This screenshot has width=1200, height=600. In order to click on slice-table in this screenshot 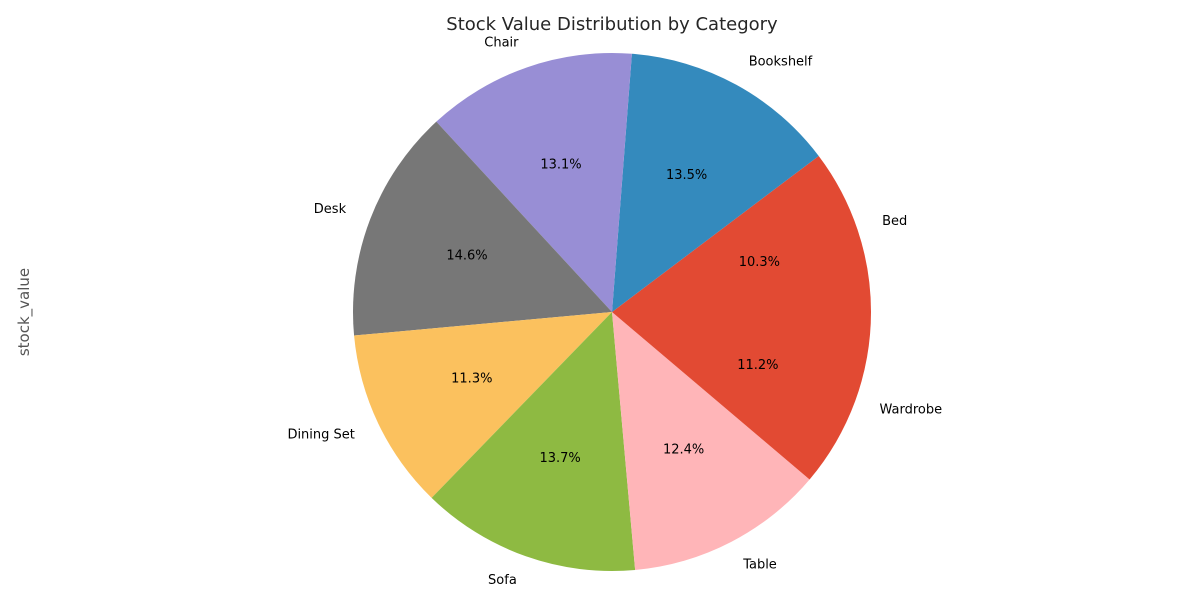, I will do `click(711, 441)`.